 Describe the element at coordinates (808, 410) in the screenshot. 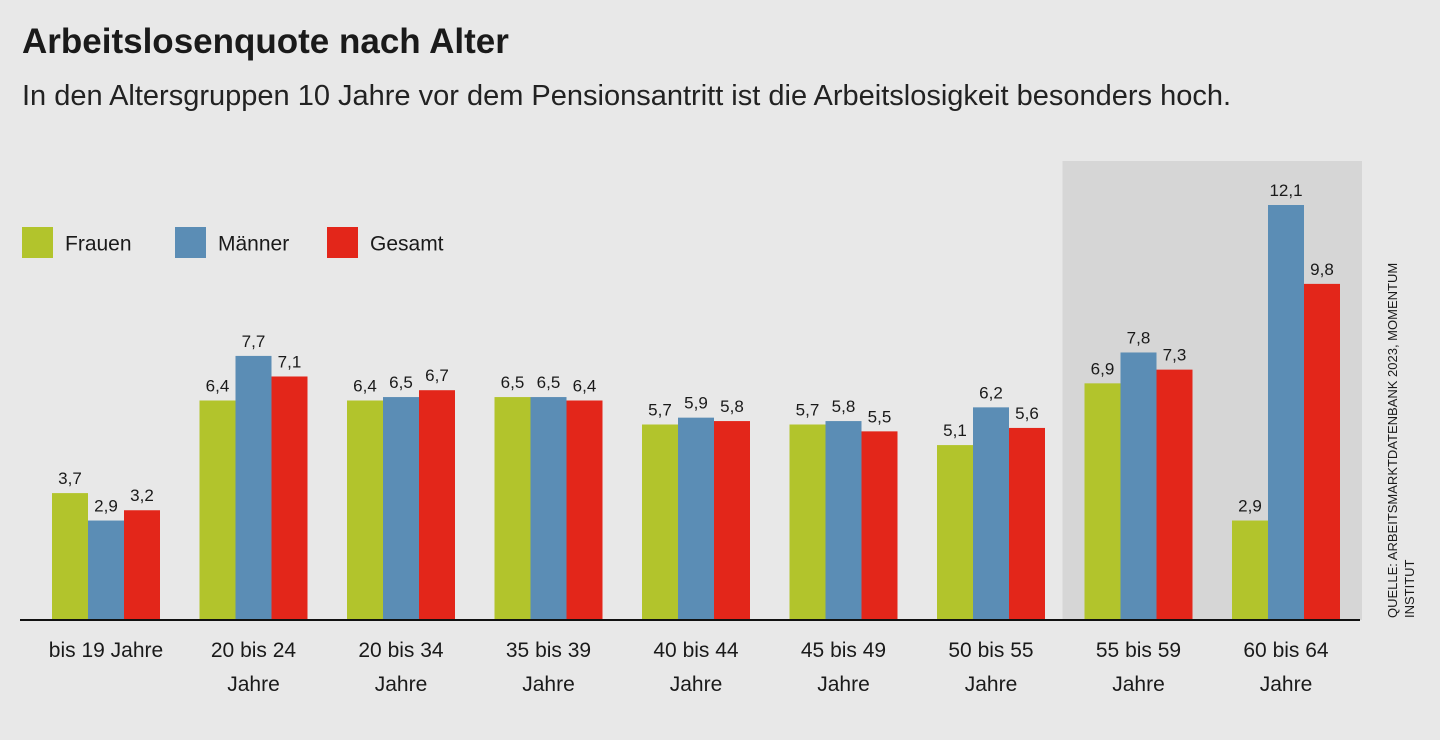

I see `data-label-5-0: 5,7` at that location.